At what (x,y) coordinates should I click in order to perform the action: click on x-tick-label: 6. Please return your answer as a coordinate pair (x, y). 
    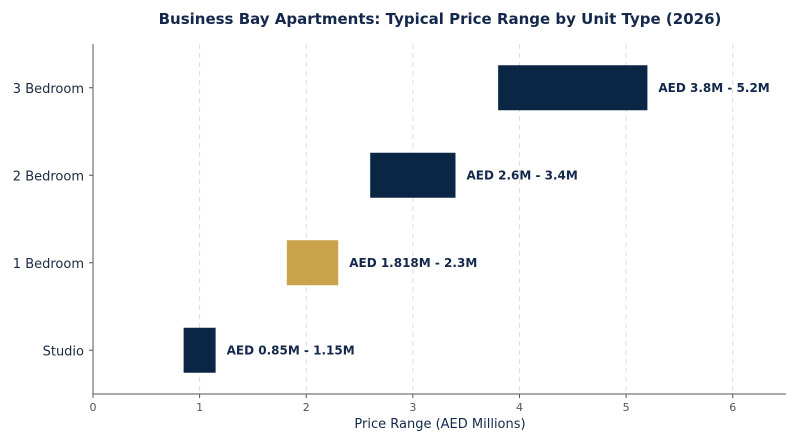
    Looking at the image, I should click on (732, 407).